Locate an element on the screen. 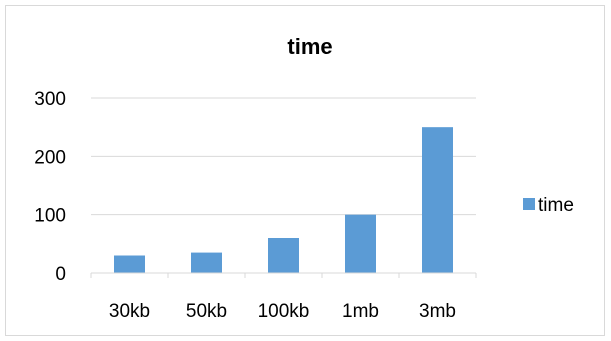 The height and width of the screenshot is (341, 611). y-tick-label: 200 is located at coordinates (50, 157).